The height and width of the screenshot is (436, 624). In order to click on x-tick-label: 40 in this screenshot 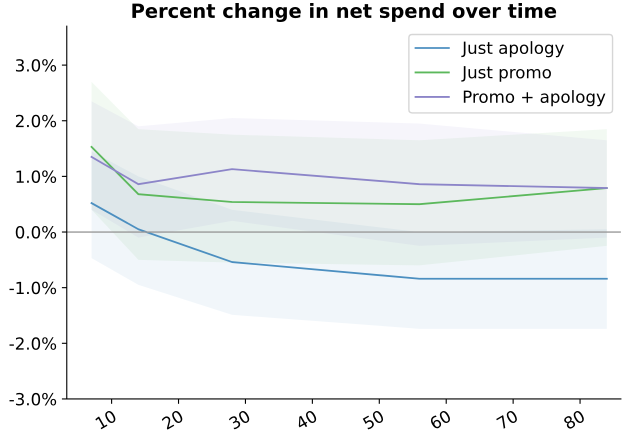, I will do `click(306, 419)`.